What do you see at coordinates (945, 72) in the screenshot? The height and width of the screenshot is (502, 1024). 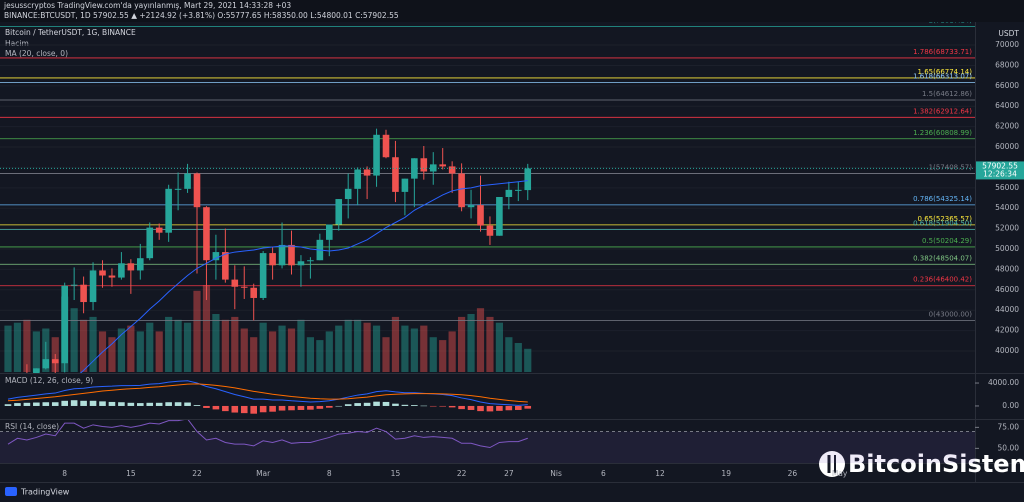 I see `fib-label: 1.65(66774.14)` at bounding box center [945, 72].